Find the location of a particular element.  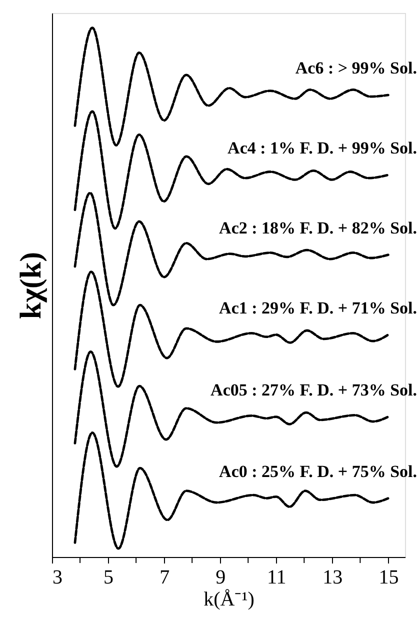

x-tick-label: 13 is located at coordinates (332, 577).